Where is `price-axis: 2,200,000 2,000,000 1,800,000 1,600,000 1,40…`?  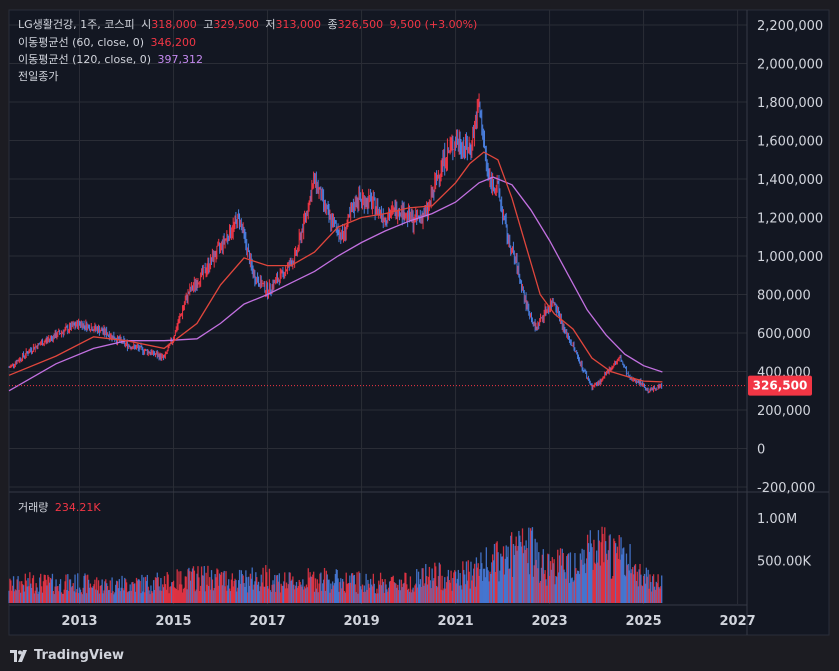
price-axis: 2,200,000 2,000,000 1,800,000 1,600,000 1,40… is located at coordinates (790, 257).